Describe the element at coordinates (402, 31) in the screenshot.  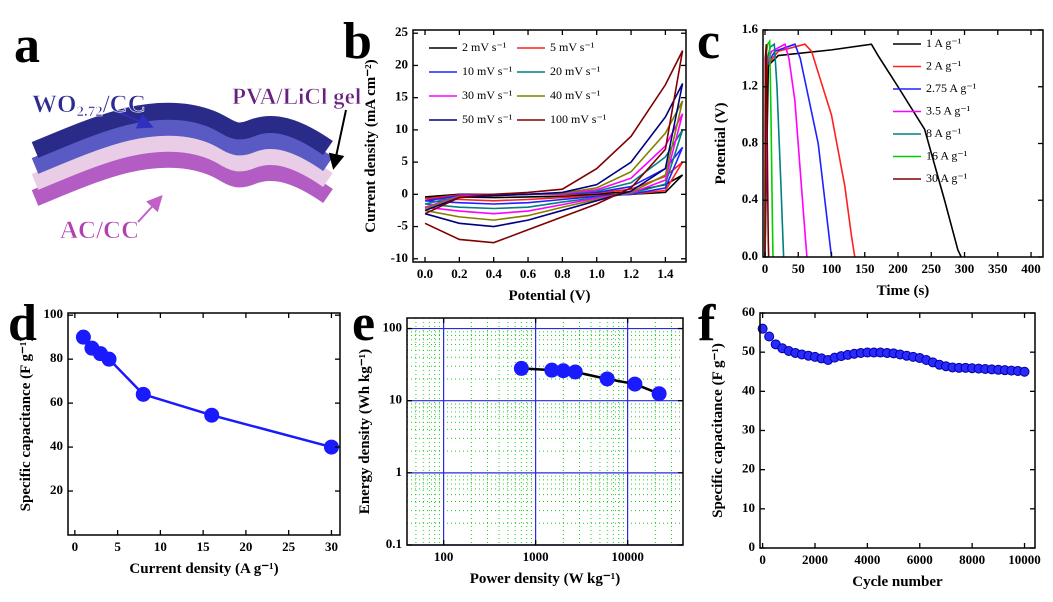
I see `y-tick-label: 25` at that location.